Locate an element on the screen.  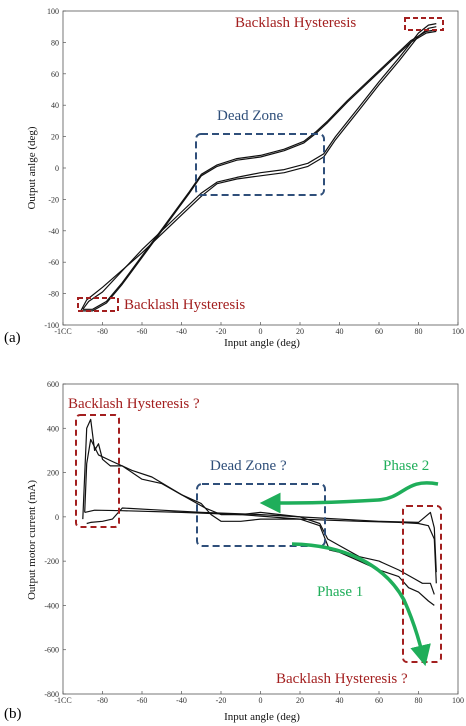
x-tick-label-b: -1CC is located at coordinates (62, 700).